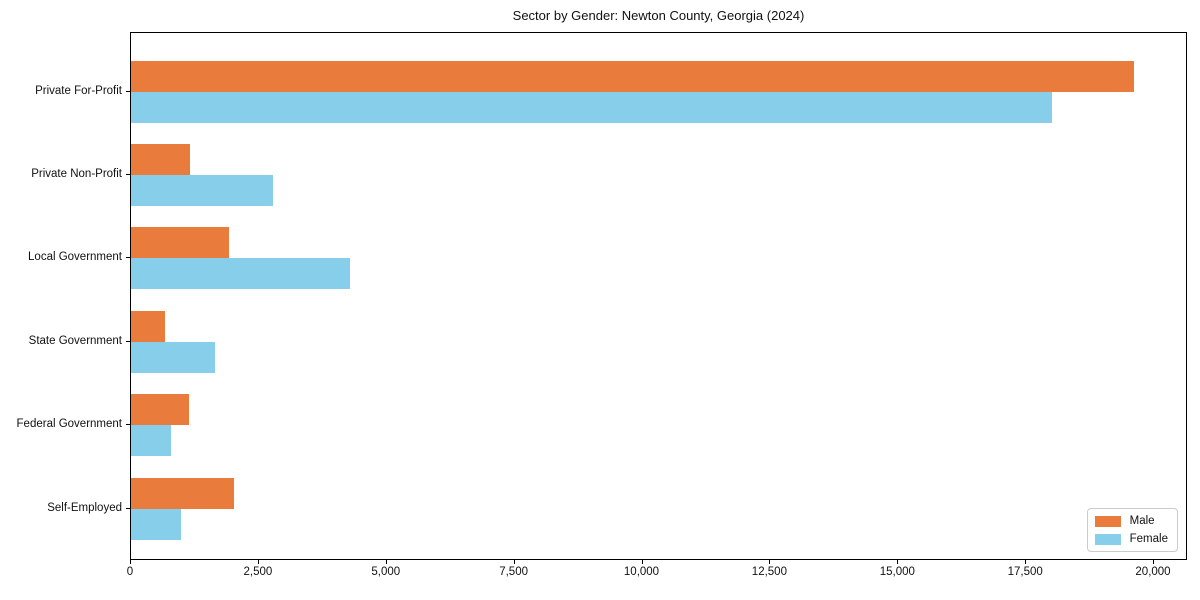  Describe the element at coordinates (69, 424) in the screenshot. I see `y-tick-label: Federal Government` at that location.